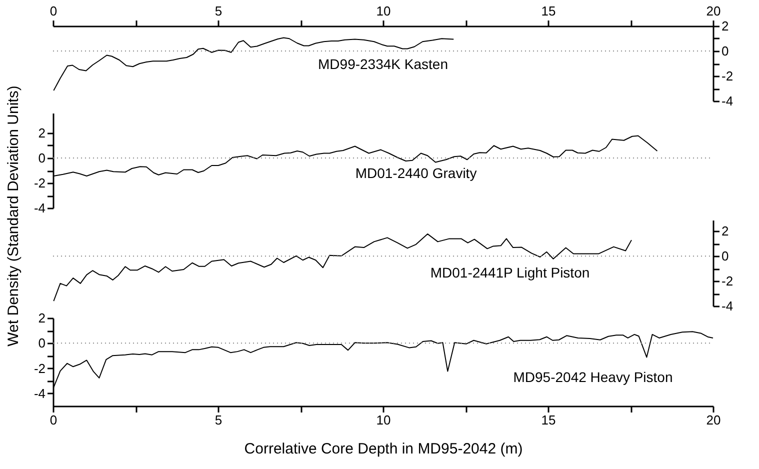 The height and width of the screenshot is (469, 759). I want to click on y-axis-title: Wet Density (Standard Deviation Units), so click(13, 216).